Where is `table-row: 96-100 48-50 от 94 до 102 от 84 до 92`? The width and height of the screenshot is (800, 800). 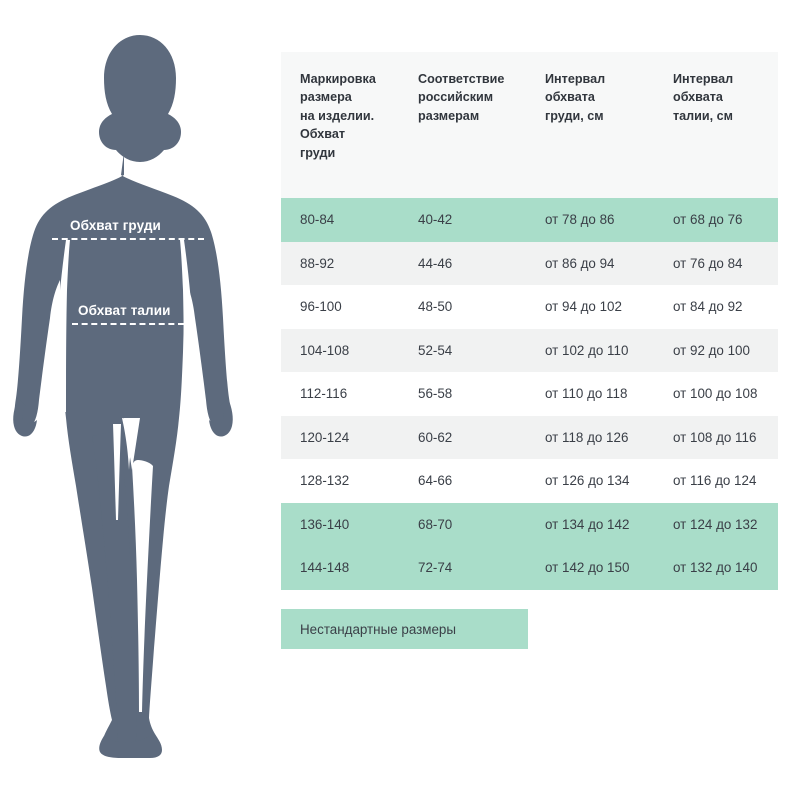 table-row: 96-100 48-50 от 94 до 102 от 84 до 92 is located at coordinates (529, 307).